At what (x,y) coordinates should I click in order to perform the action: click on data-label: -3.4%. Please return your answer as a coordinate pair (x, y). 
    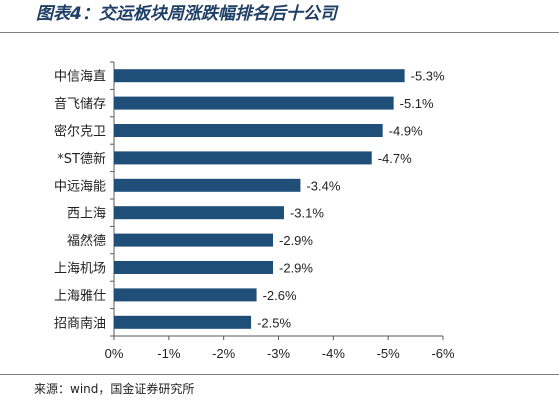
    Looking at the image, I should click on (323, 185).